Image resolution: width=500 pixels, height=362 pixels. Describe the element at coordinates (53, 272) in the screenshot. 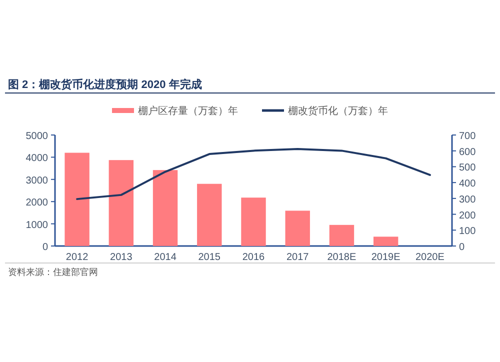

I see `text: 资料来源：住建部官网` at that location.